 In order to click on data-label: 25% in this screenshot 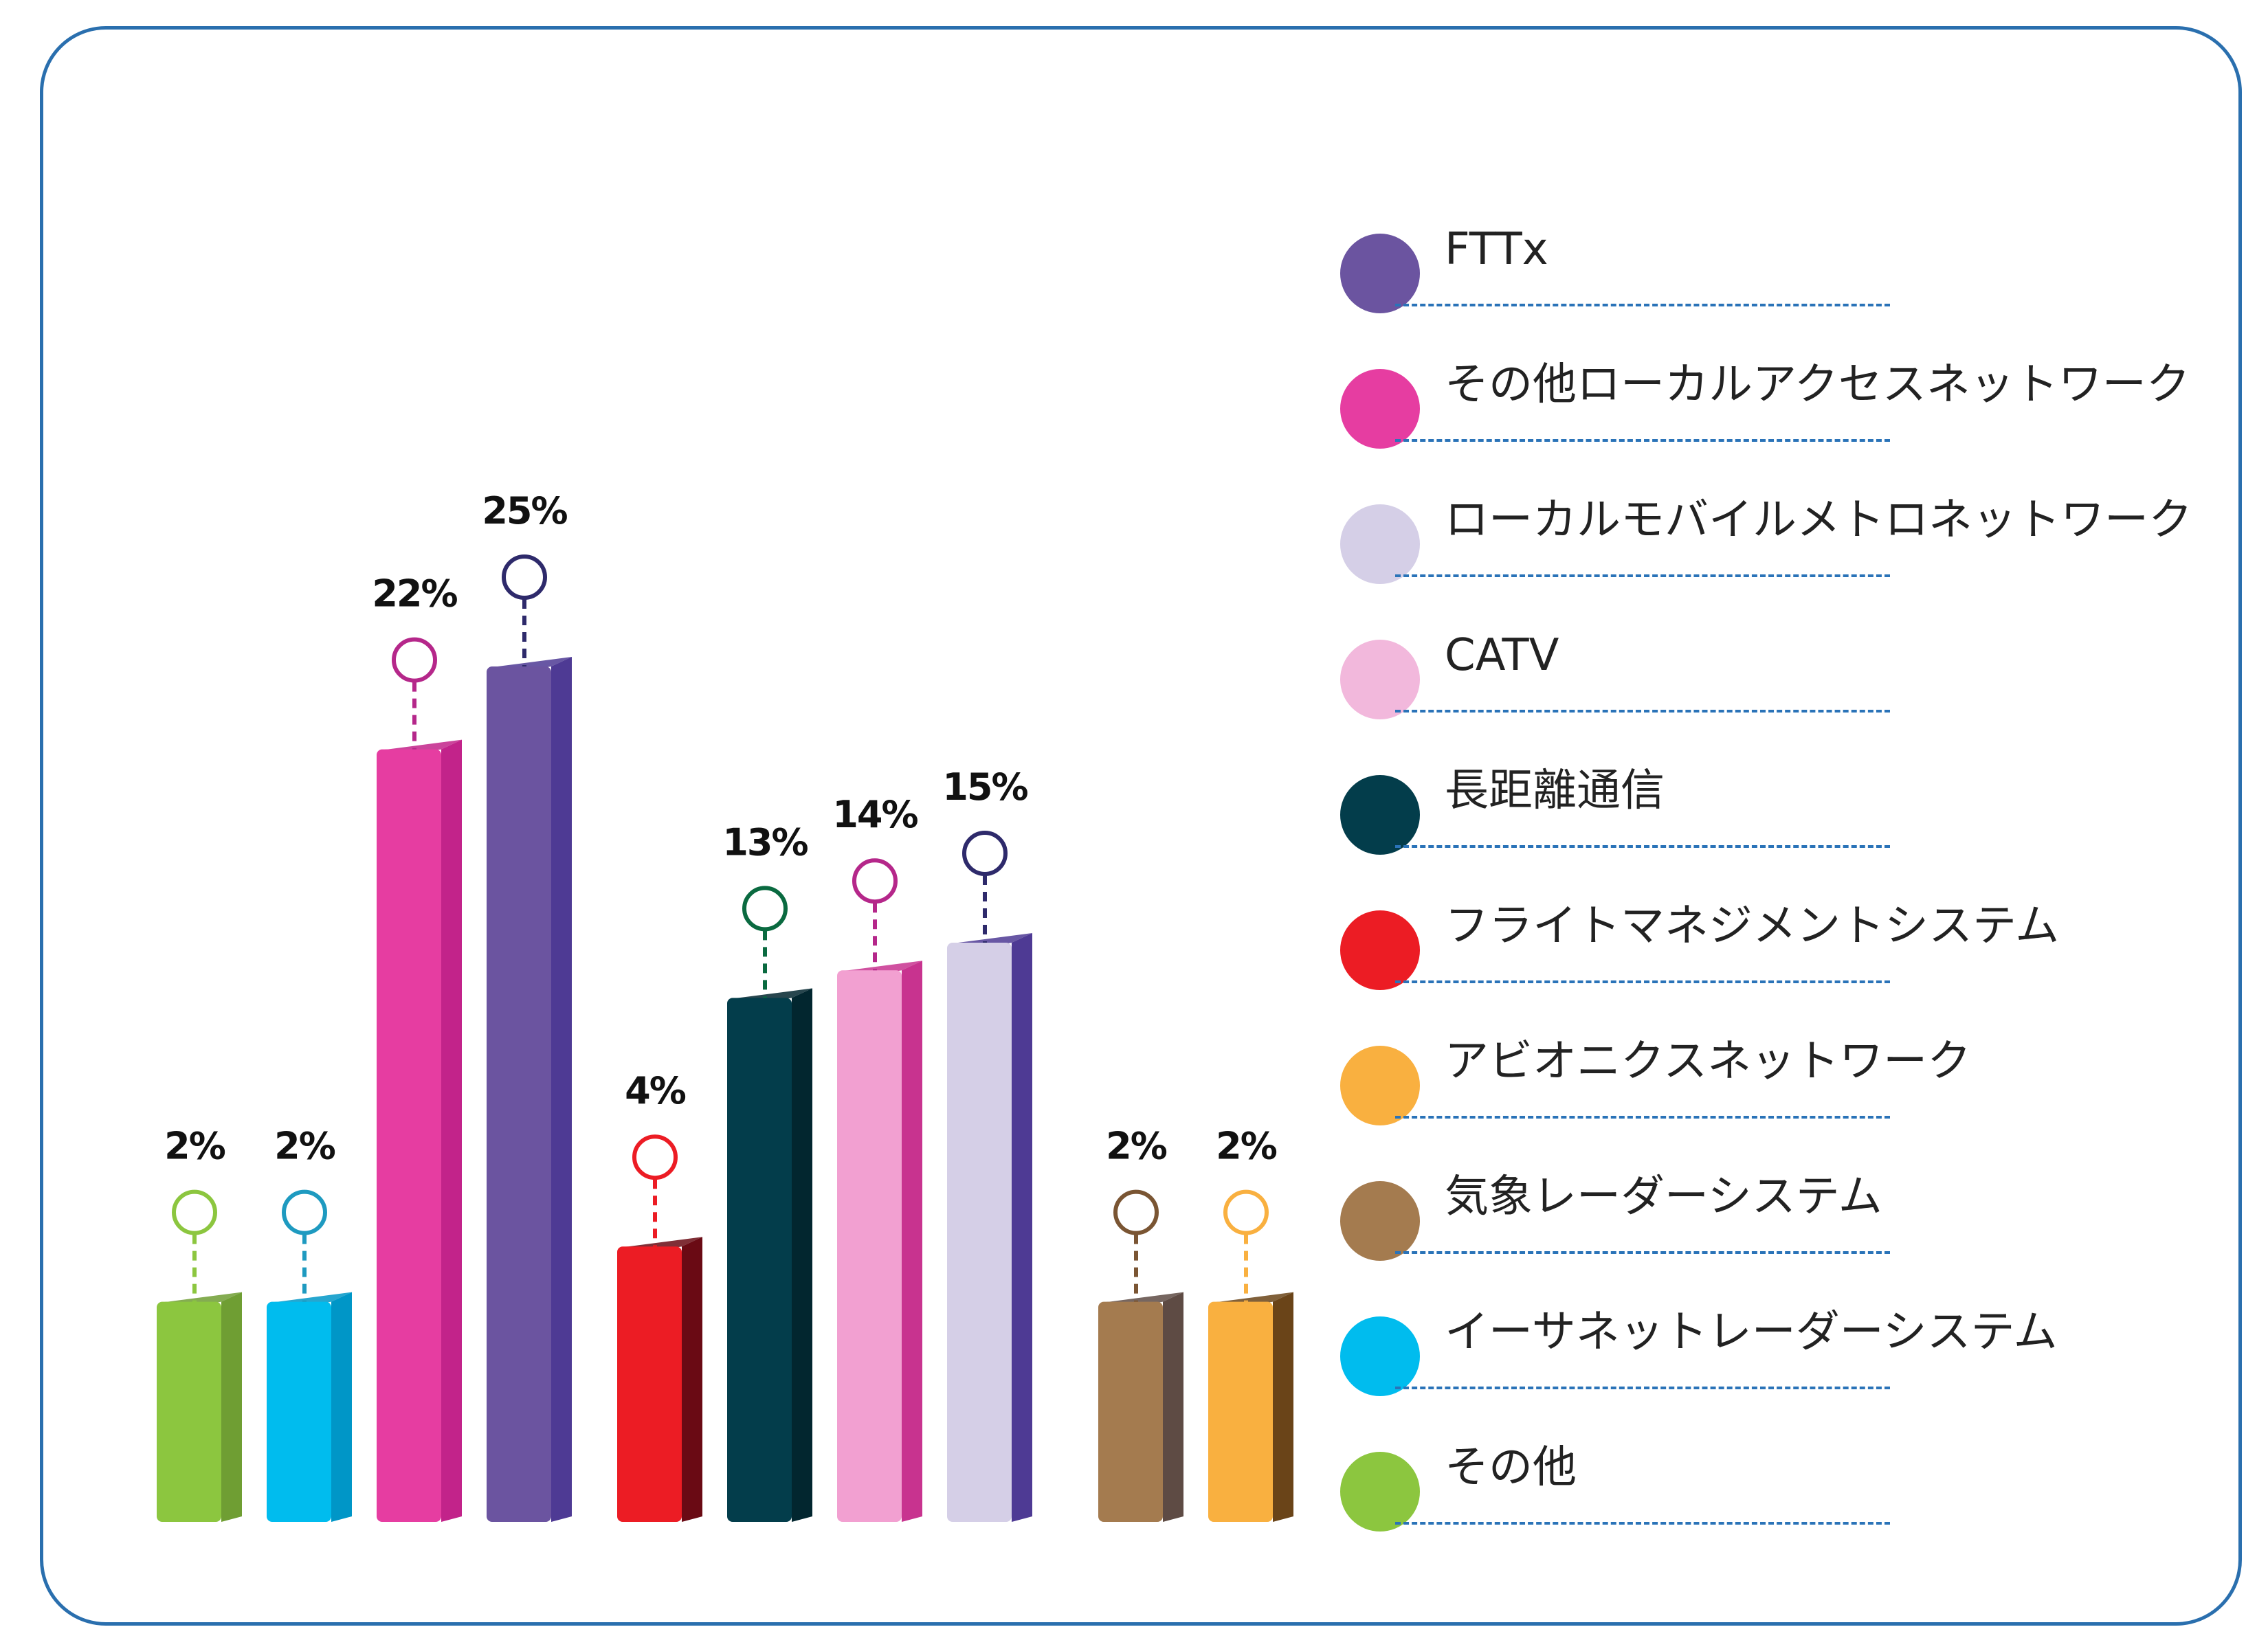, I will do `click(524, 510)`.